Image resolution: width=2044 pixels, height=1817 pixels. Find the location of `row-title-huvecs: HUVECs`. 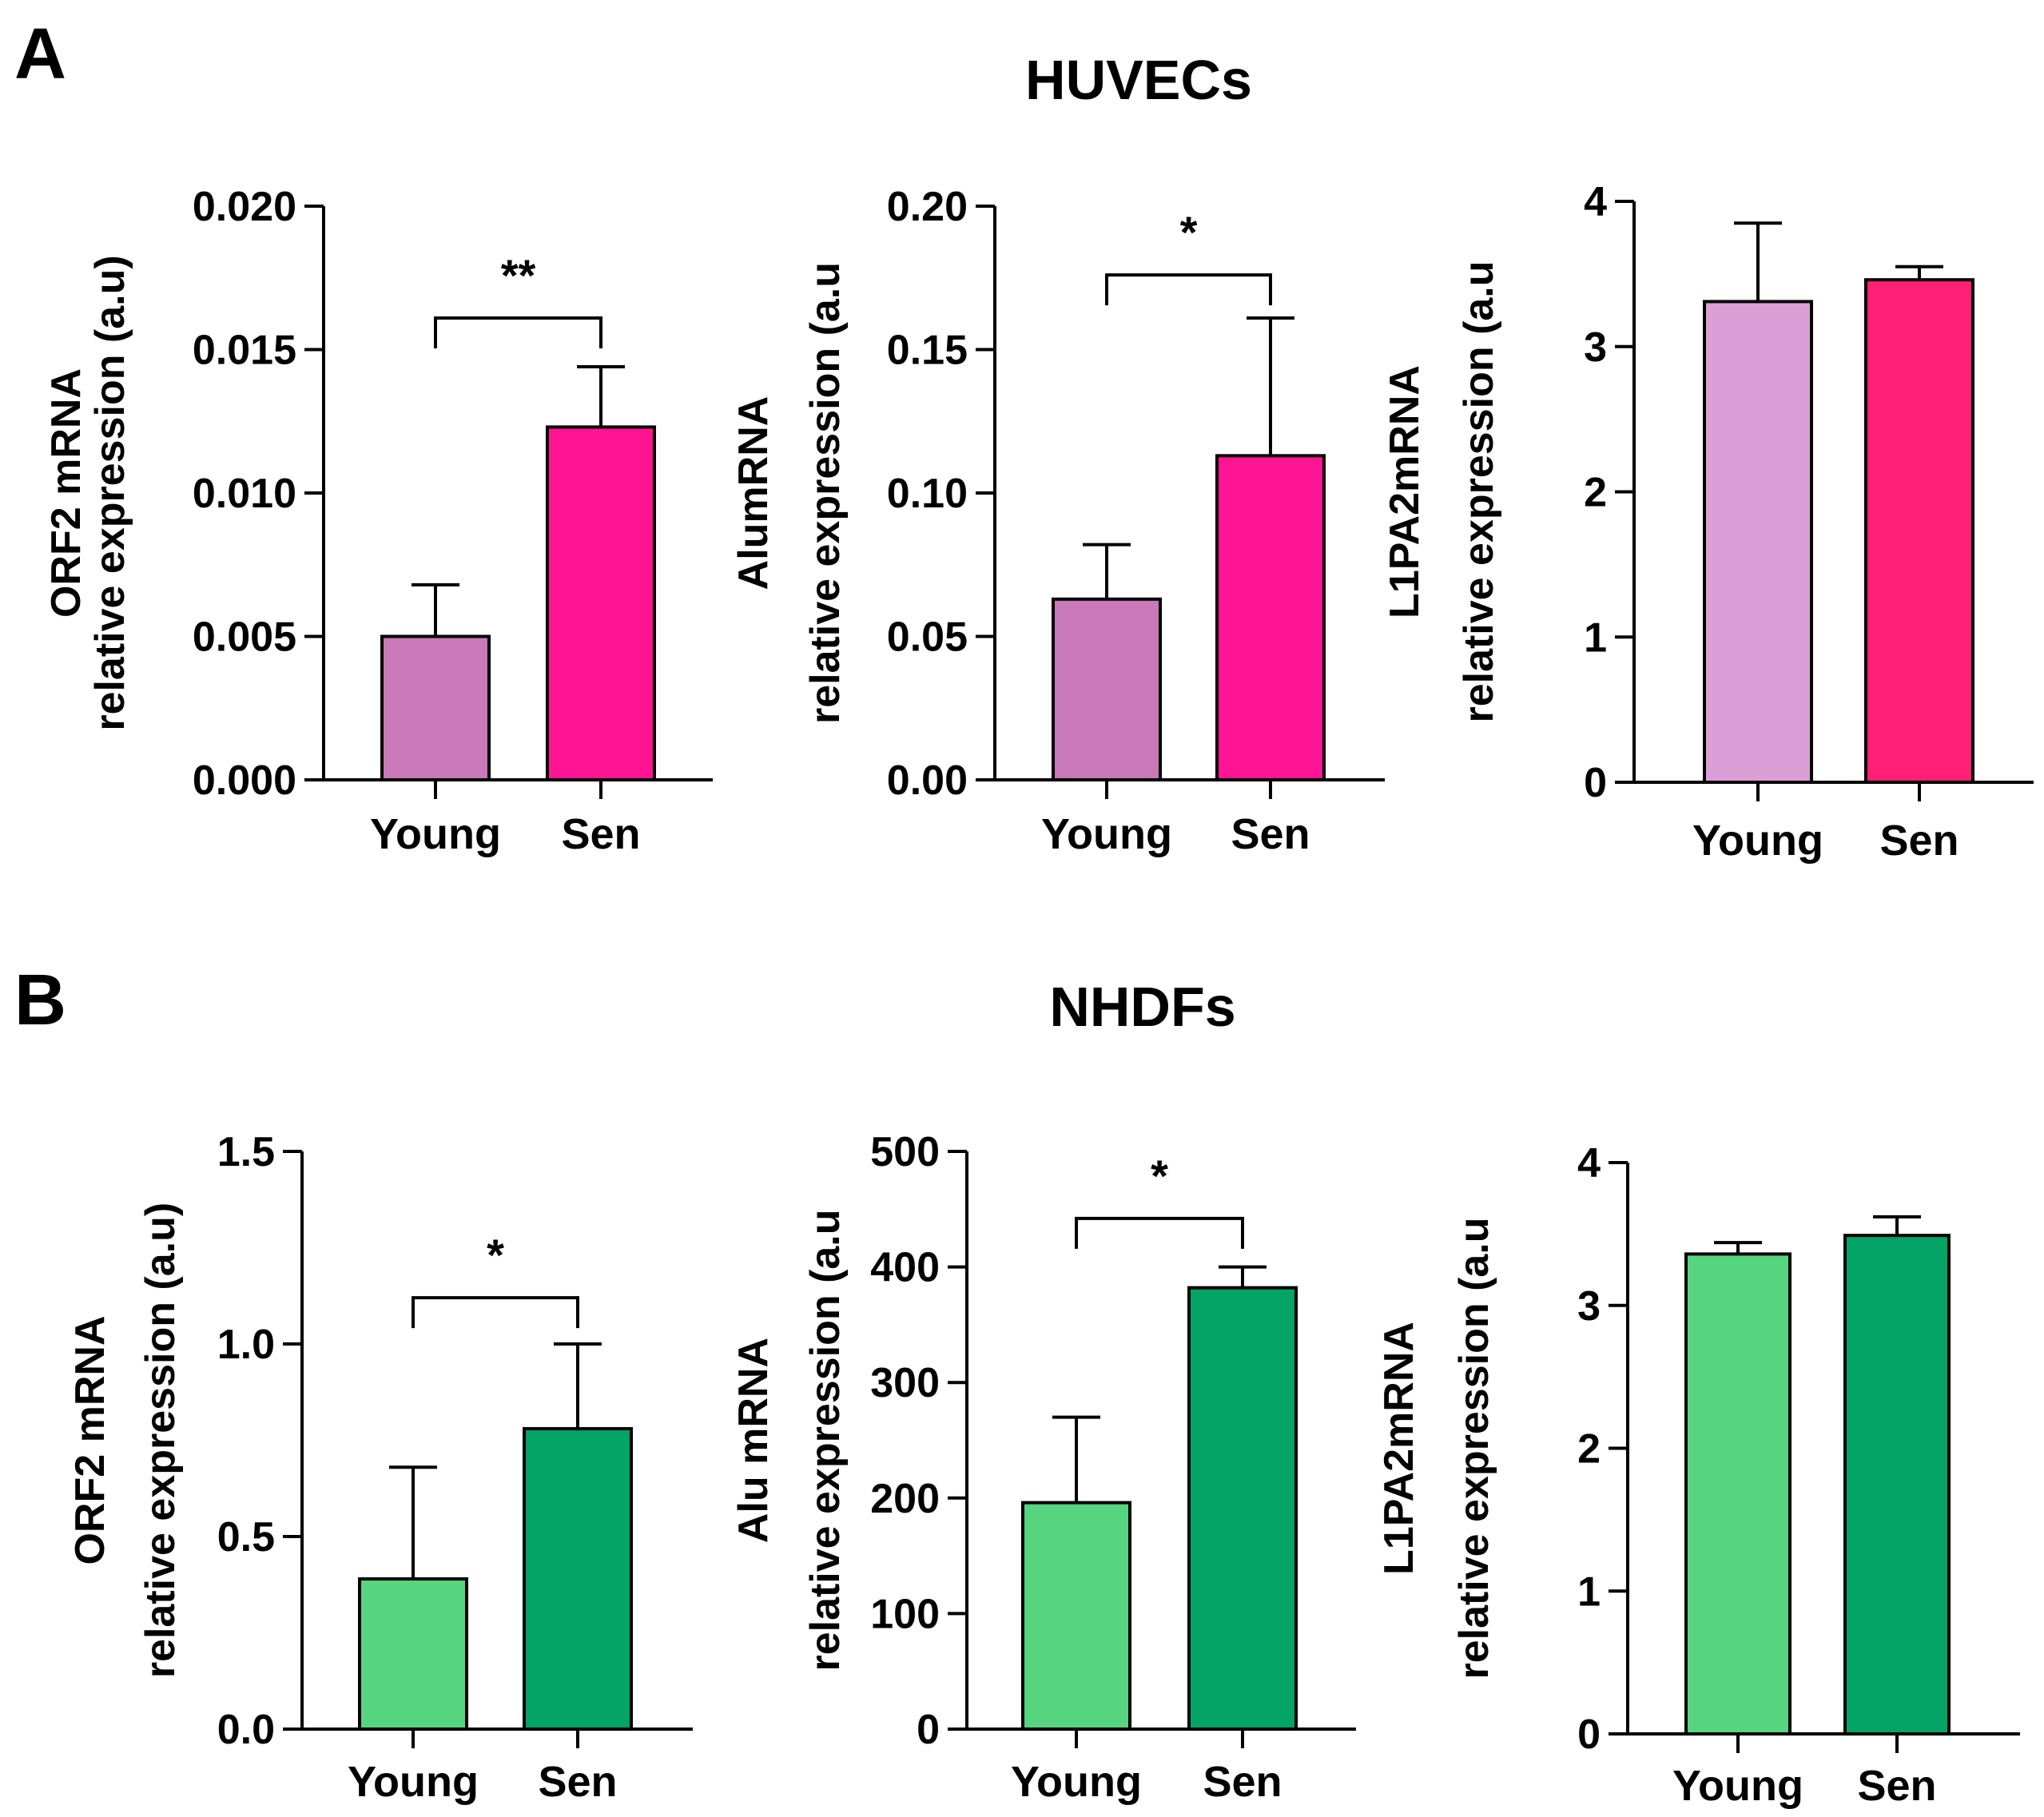

row-title-huvecs: HUVECs is located at coordinates (1138, 80).